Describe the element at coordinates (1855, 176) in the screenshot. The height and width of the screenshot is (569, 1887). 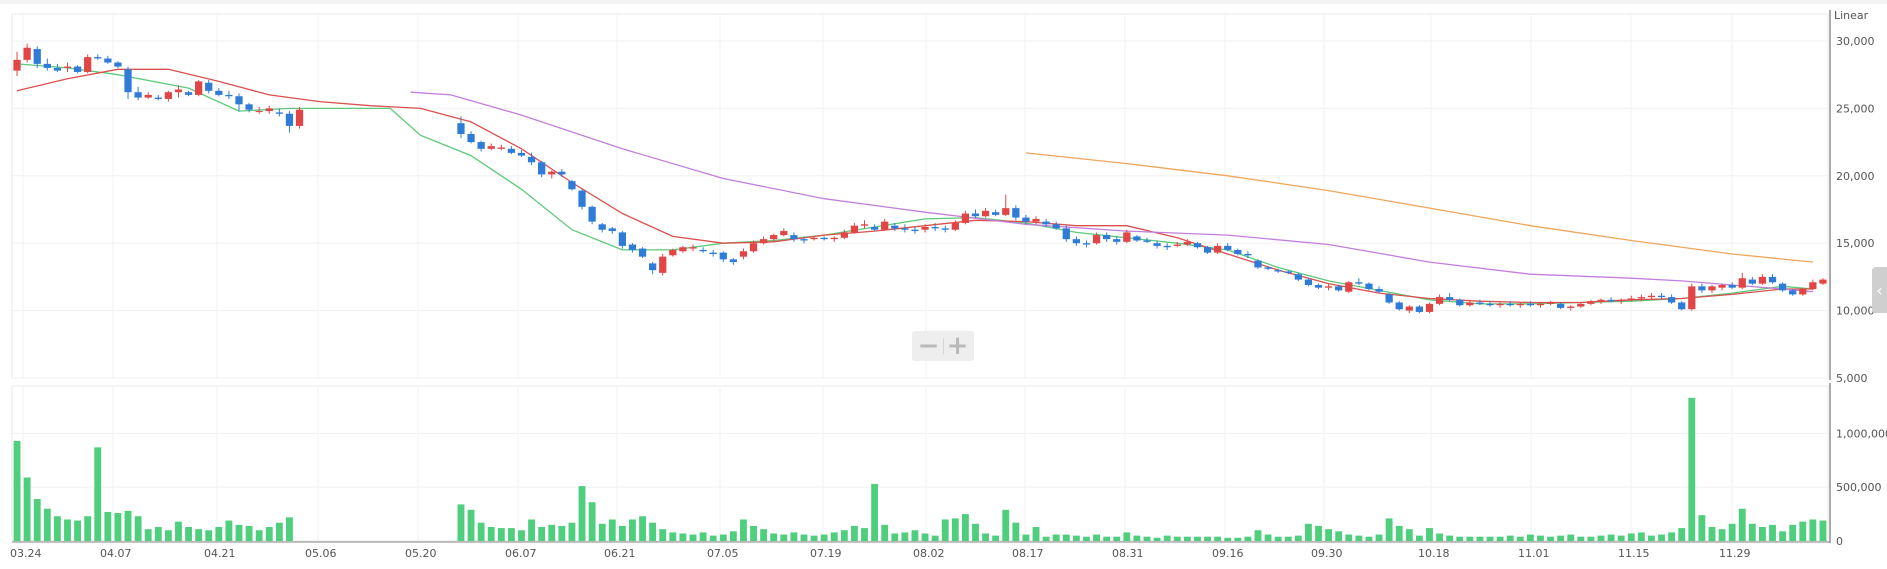
I see `price-tick-label: 20,000` at that location.